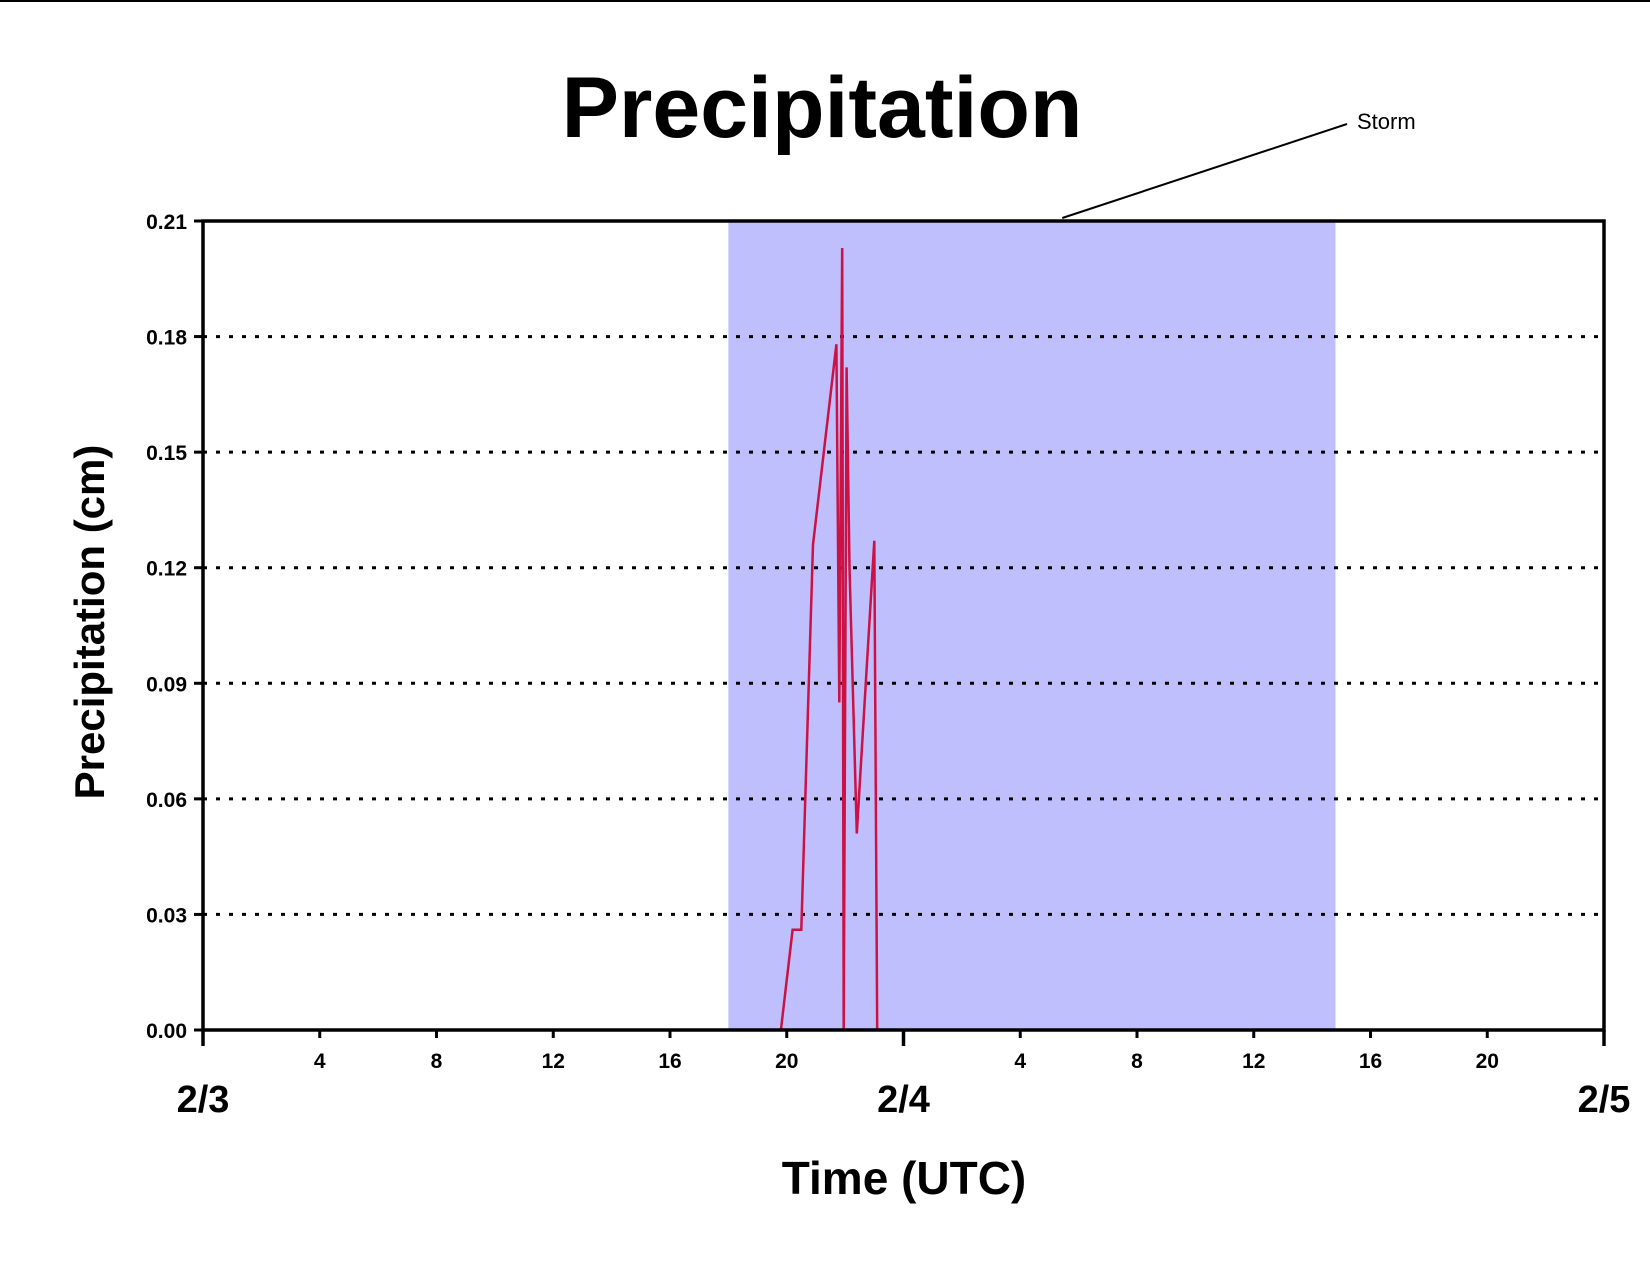 Image resolution: width=1650 pixels, height=1280 pixels. Describe the element at coordinates (1370, 1061) in the screenshot. I see `x-tick-label-8: 16` at that location.